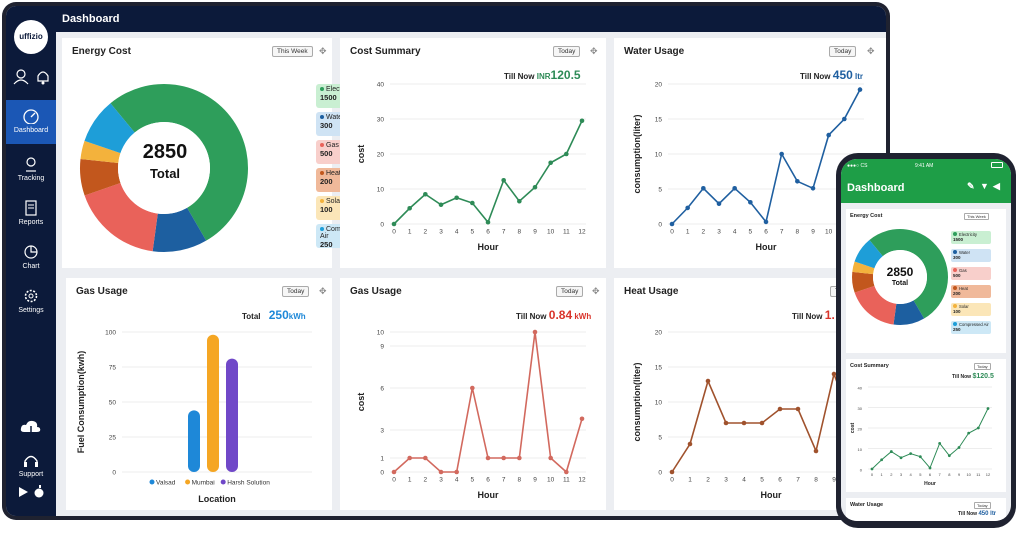  I want to click on legend-label: Solar, so click(334, 201).